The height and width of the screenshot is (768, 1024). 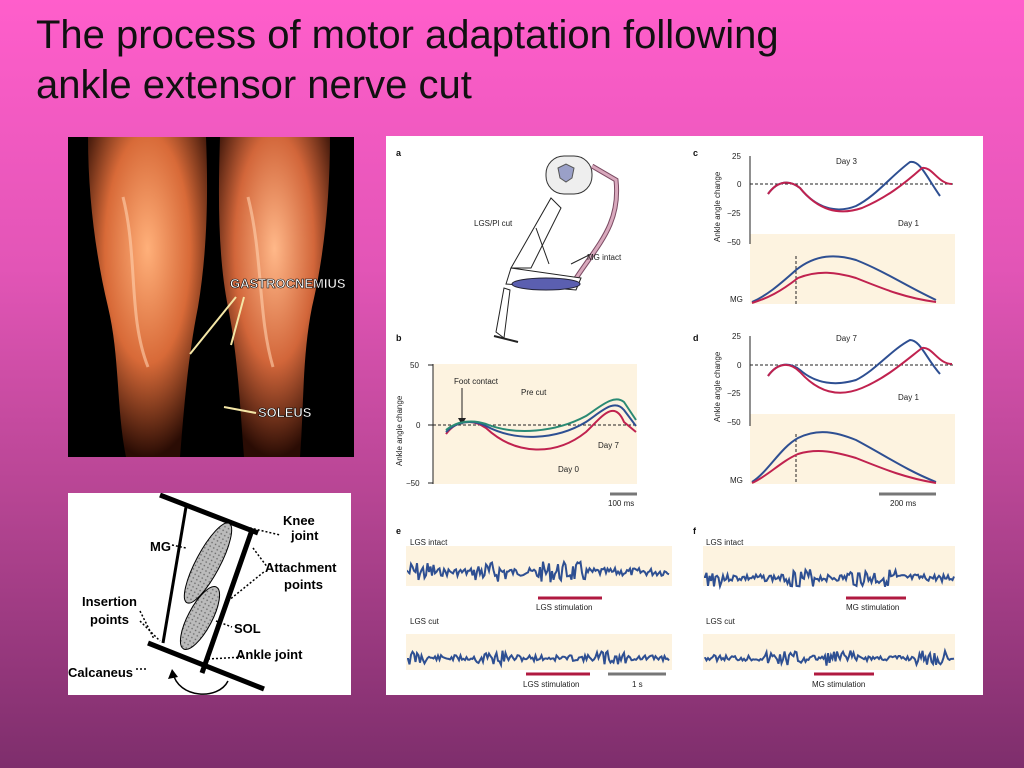 What do you see at coordinates (538, 571) in the screenshot?
I see `emg-e-intact` at bounding box center [538, 571].